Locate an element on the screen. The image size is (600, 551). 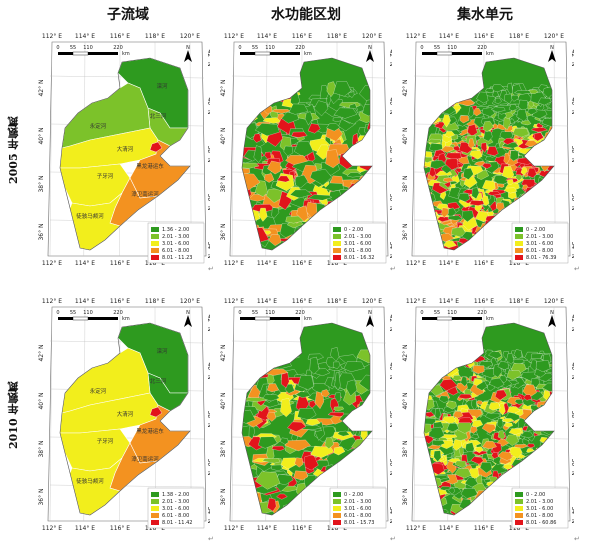
scale-tick-label: 110 is located at coordinates (452, 313).